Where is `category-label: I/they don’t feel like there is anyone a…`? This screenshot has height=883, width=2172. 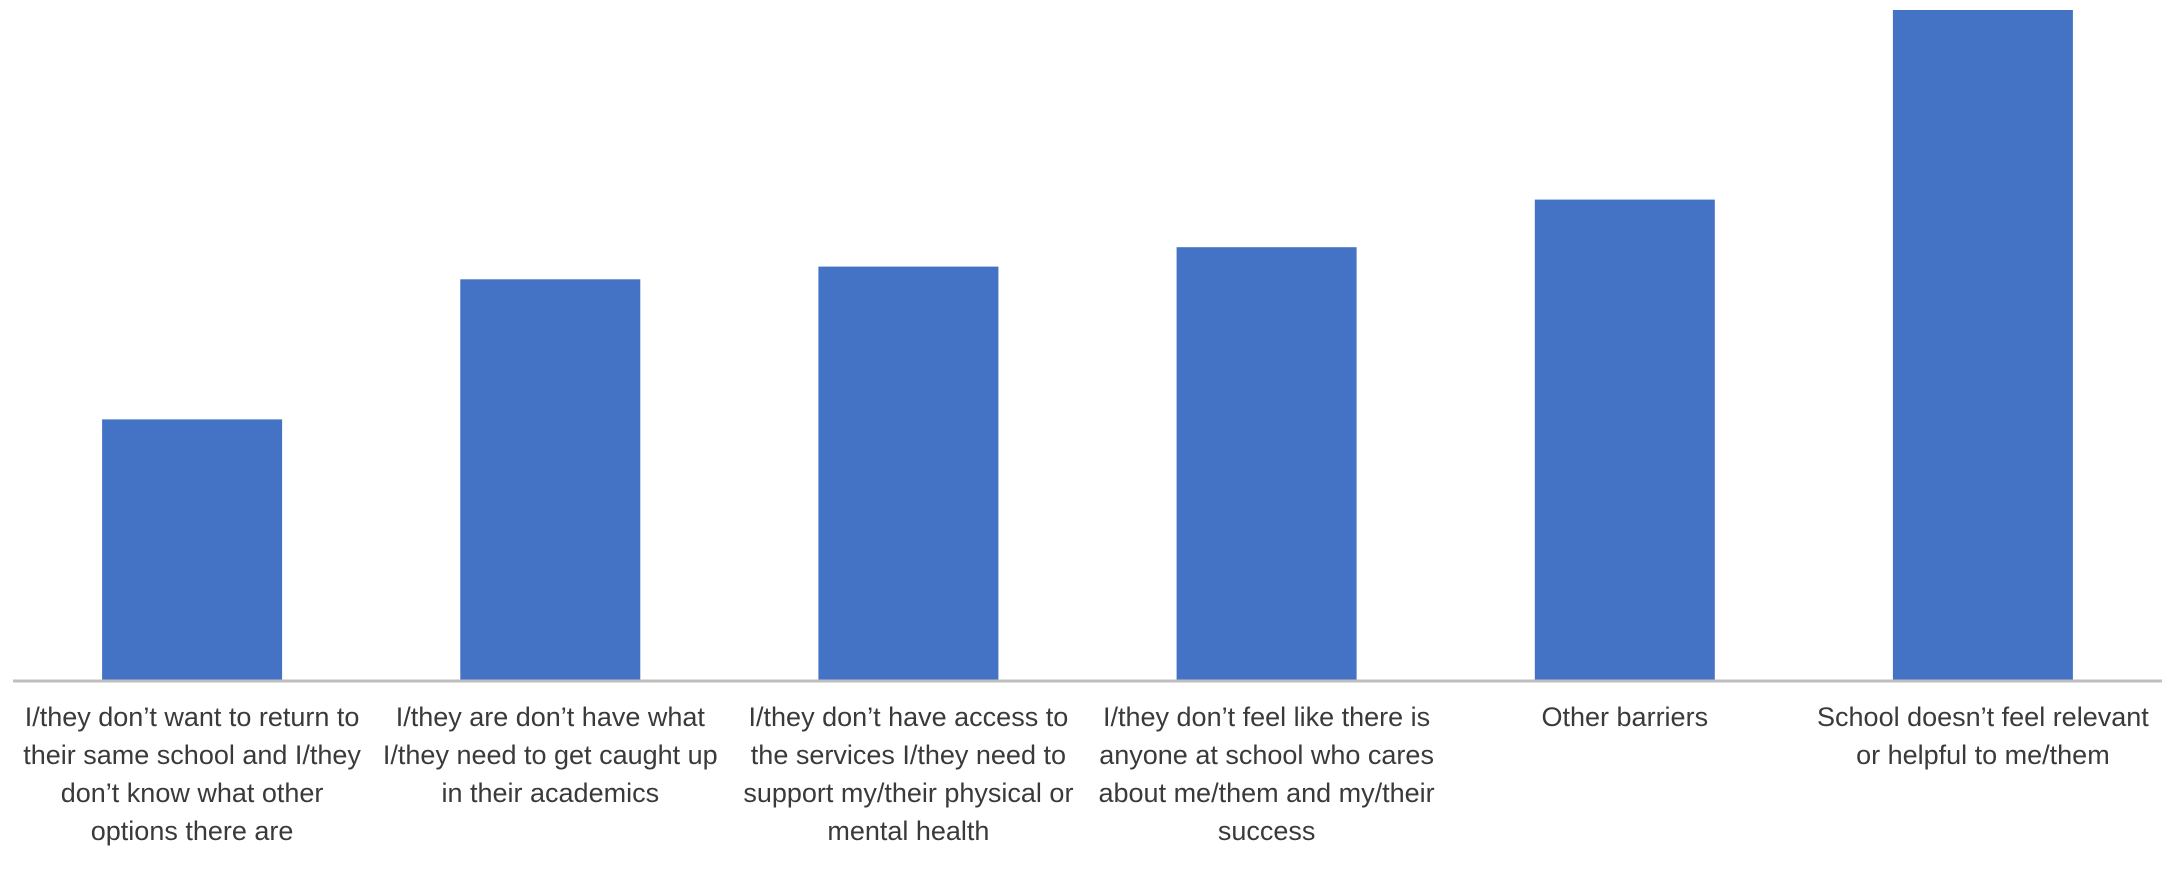
category-label: I/they don’t feel like there is anyone a… is located at coordinates (1266, 774).